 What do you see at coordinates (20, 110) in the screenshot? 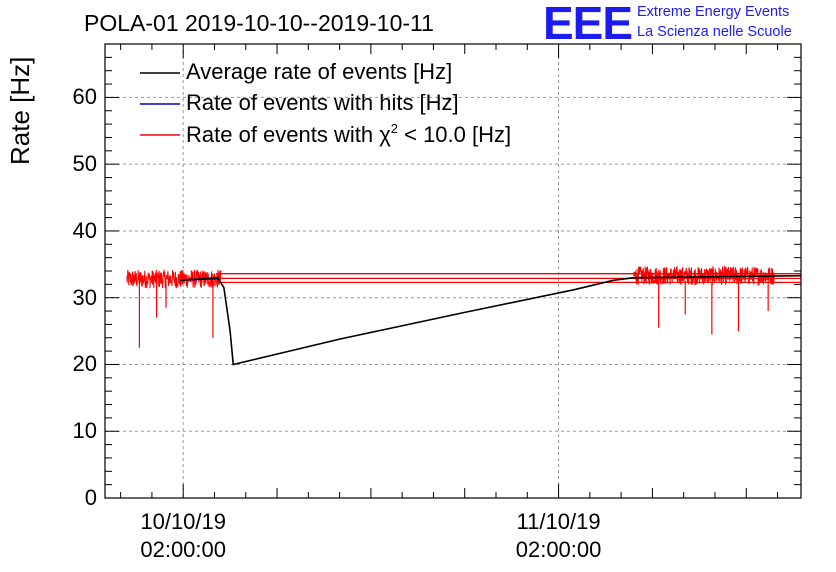
I see `y-axis-label: Rate [Hz]` at bounding box center [20, 110].